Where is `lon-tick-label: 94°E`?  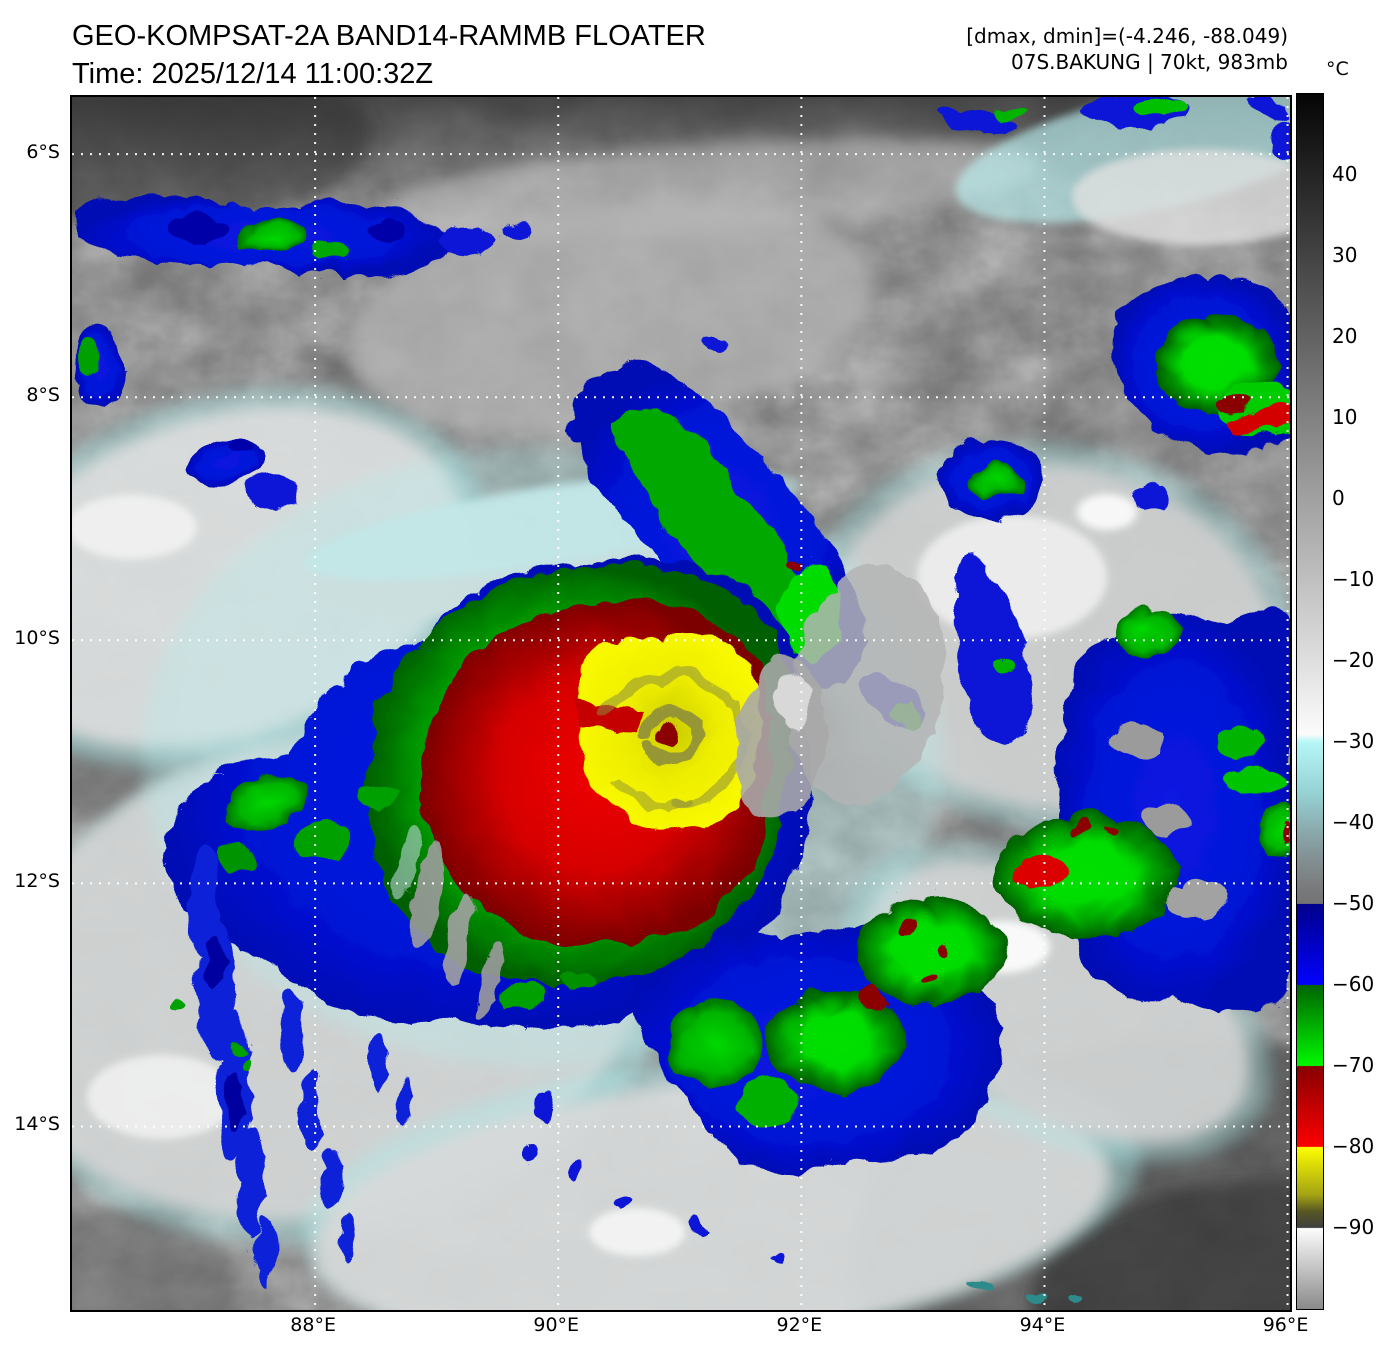
lon-tick-label: 94°E is located at coordinates (1042, 1325).